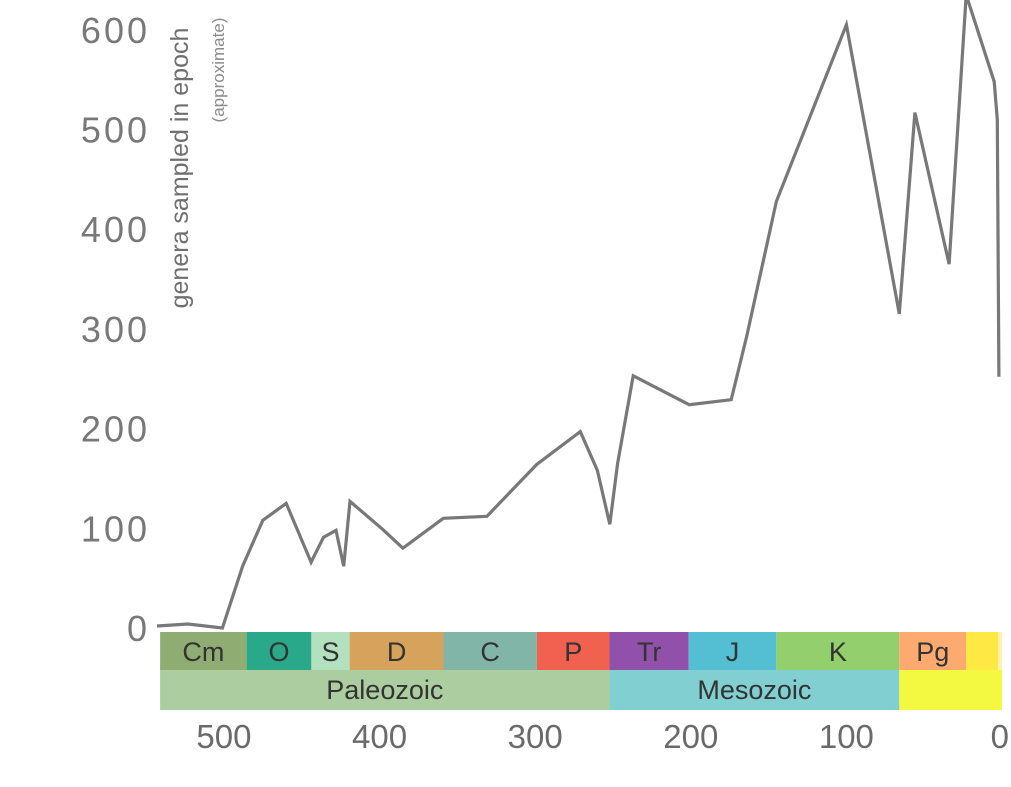  I want to click on x-tick-label: 200, so click(690, 736).